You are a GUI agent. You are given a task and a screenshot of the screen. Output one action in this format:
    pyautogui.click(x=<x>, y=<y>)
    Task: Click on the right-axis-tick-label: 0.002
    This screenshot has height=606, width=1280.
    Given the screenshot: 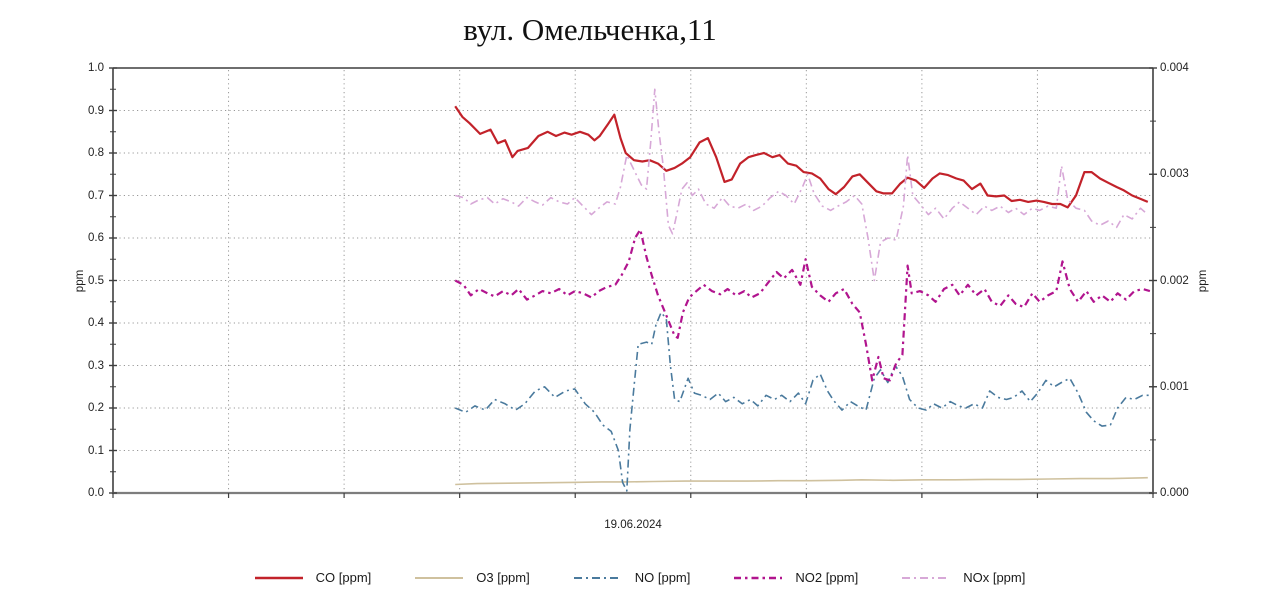 What is the action you would take?
    pyautogui.click(x=1174, y=280)
    